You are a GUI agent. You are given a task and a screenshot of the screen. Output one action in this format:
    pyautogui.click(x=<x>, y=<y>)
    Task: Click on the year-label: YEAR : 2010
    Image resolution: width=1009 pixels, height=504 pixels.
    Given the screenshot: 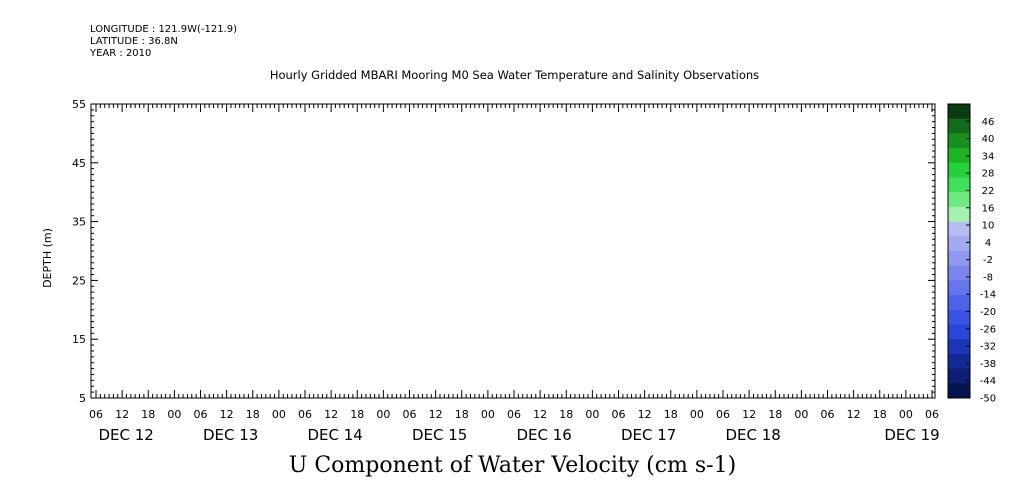 What is the action you would take?
    pyautogui.click(x=121, y=53)
    